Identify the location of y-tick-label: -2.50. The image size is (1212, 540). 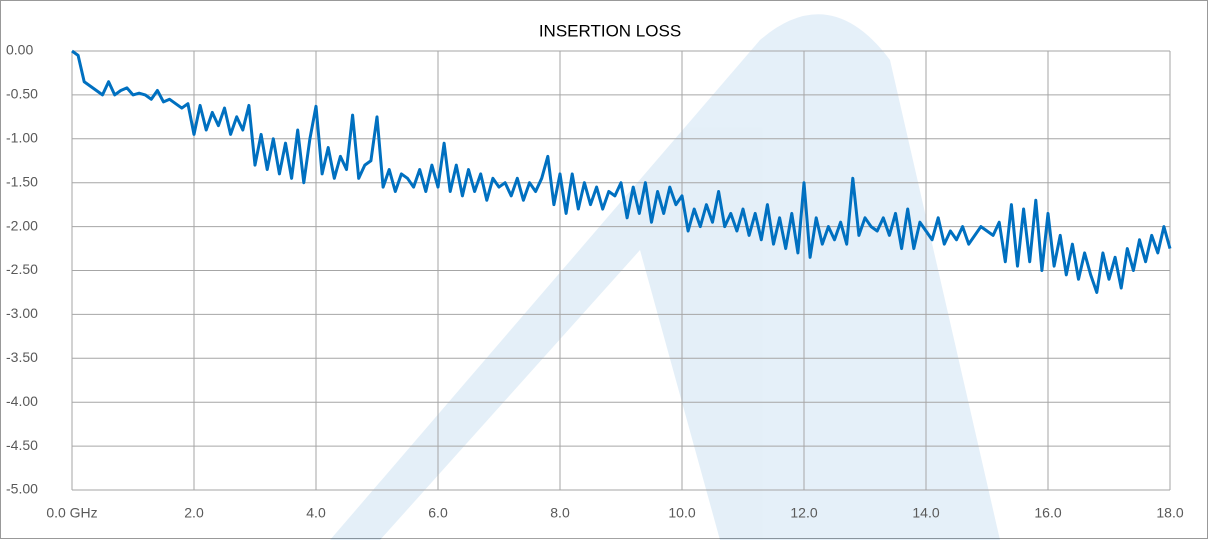
(22, 269).